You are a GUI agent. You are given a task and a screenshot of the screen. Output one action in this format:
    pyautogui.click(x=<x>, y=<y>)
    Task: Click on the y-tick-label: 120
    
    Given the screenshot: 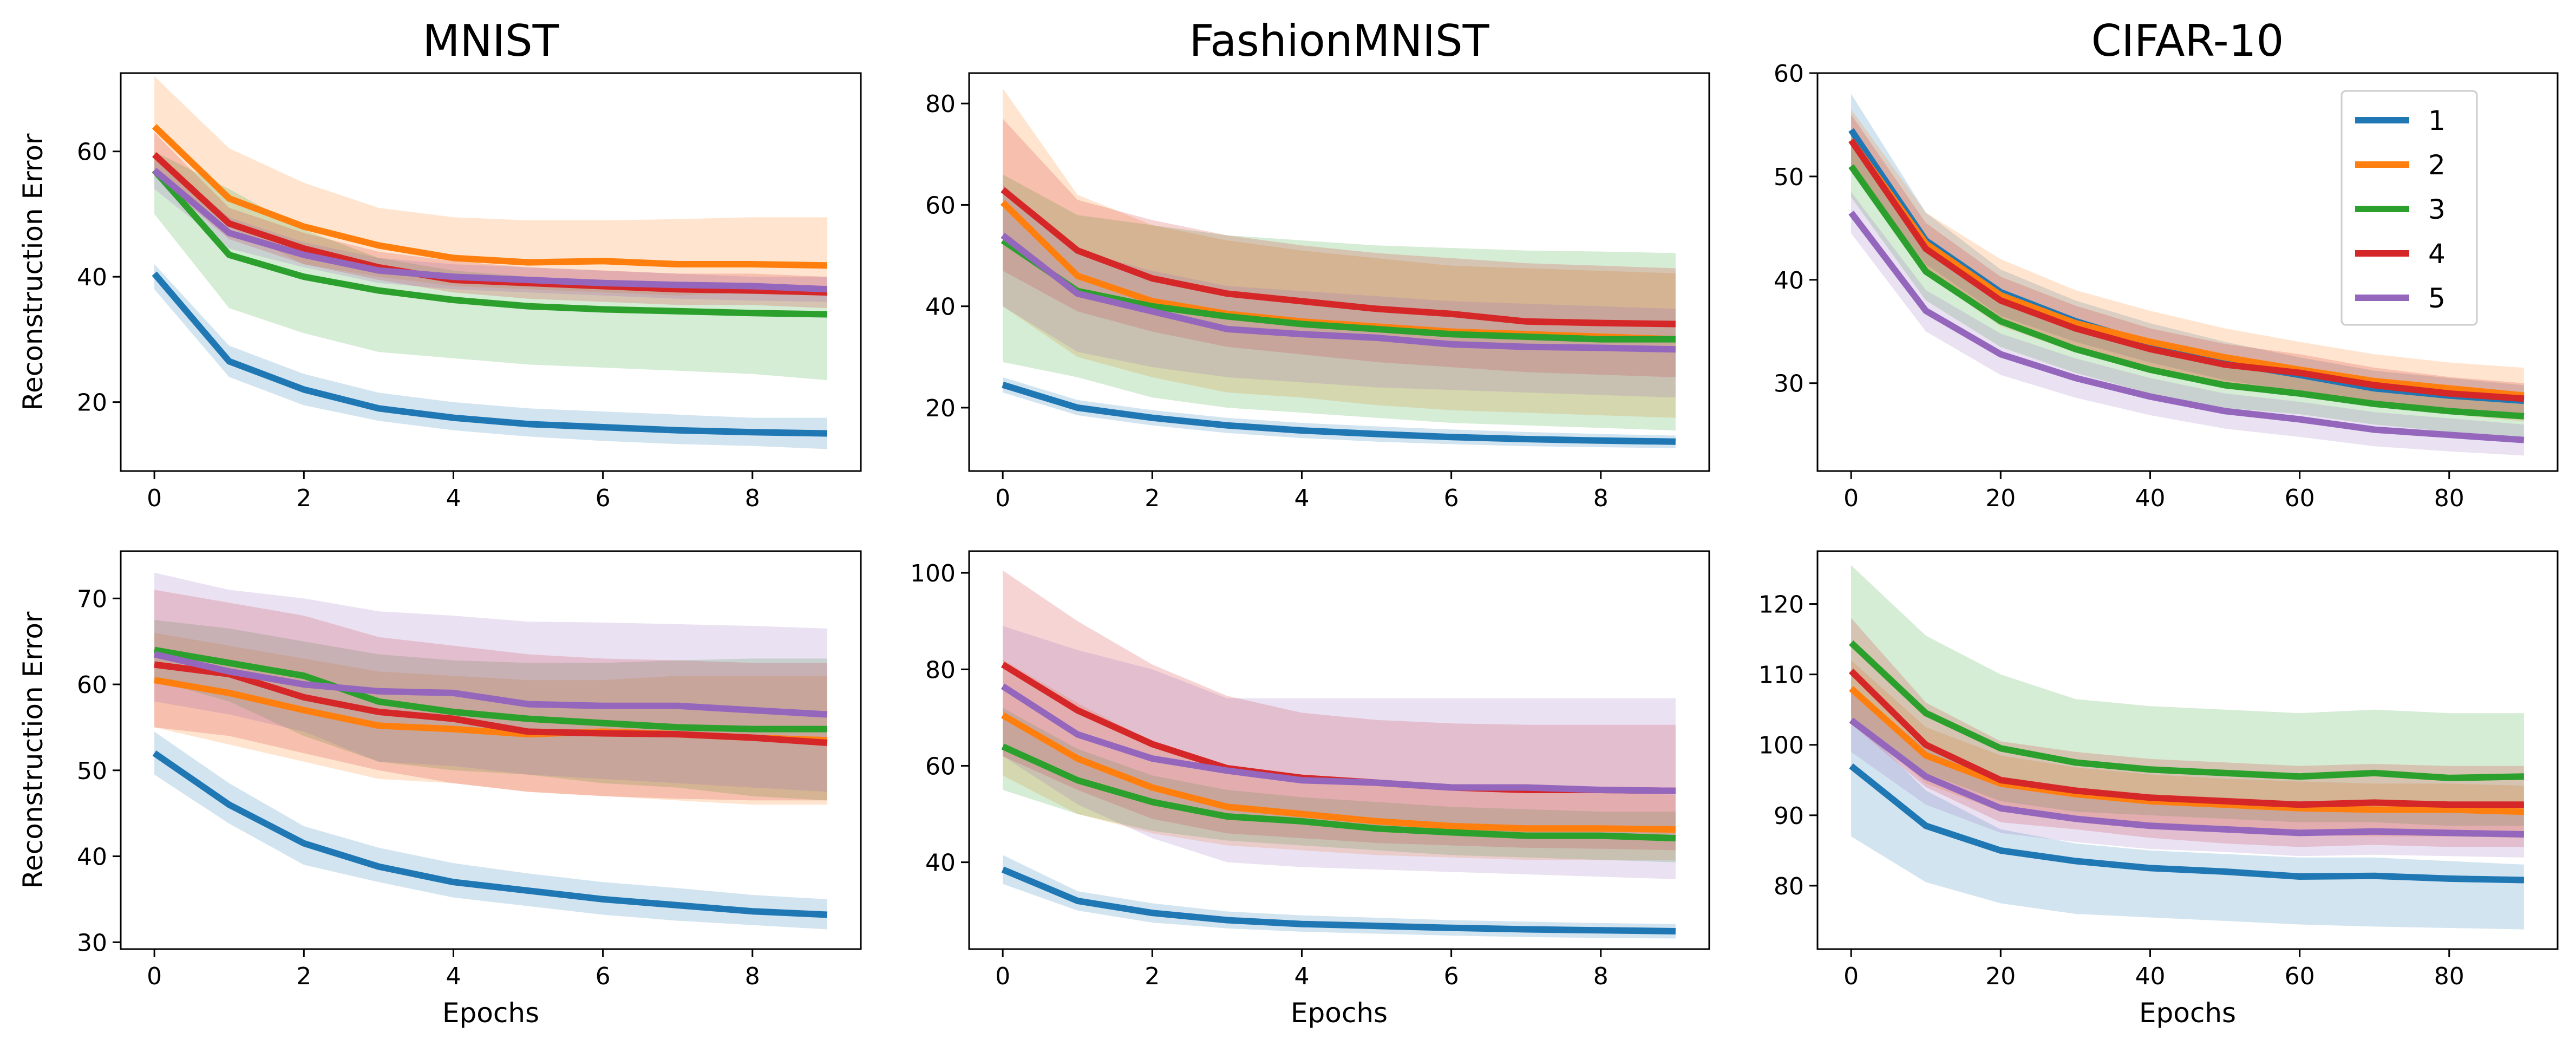 What is the action you would take?
    pyautogui.click(x=1781, y=605)
    